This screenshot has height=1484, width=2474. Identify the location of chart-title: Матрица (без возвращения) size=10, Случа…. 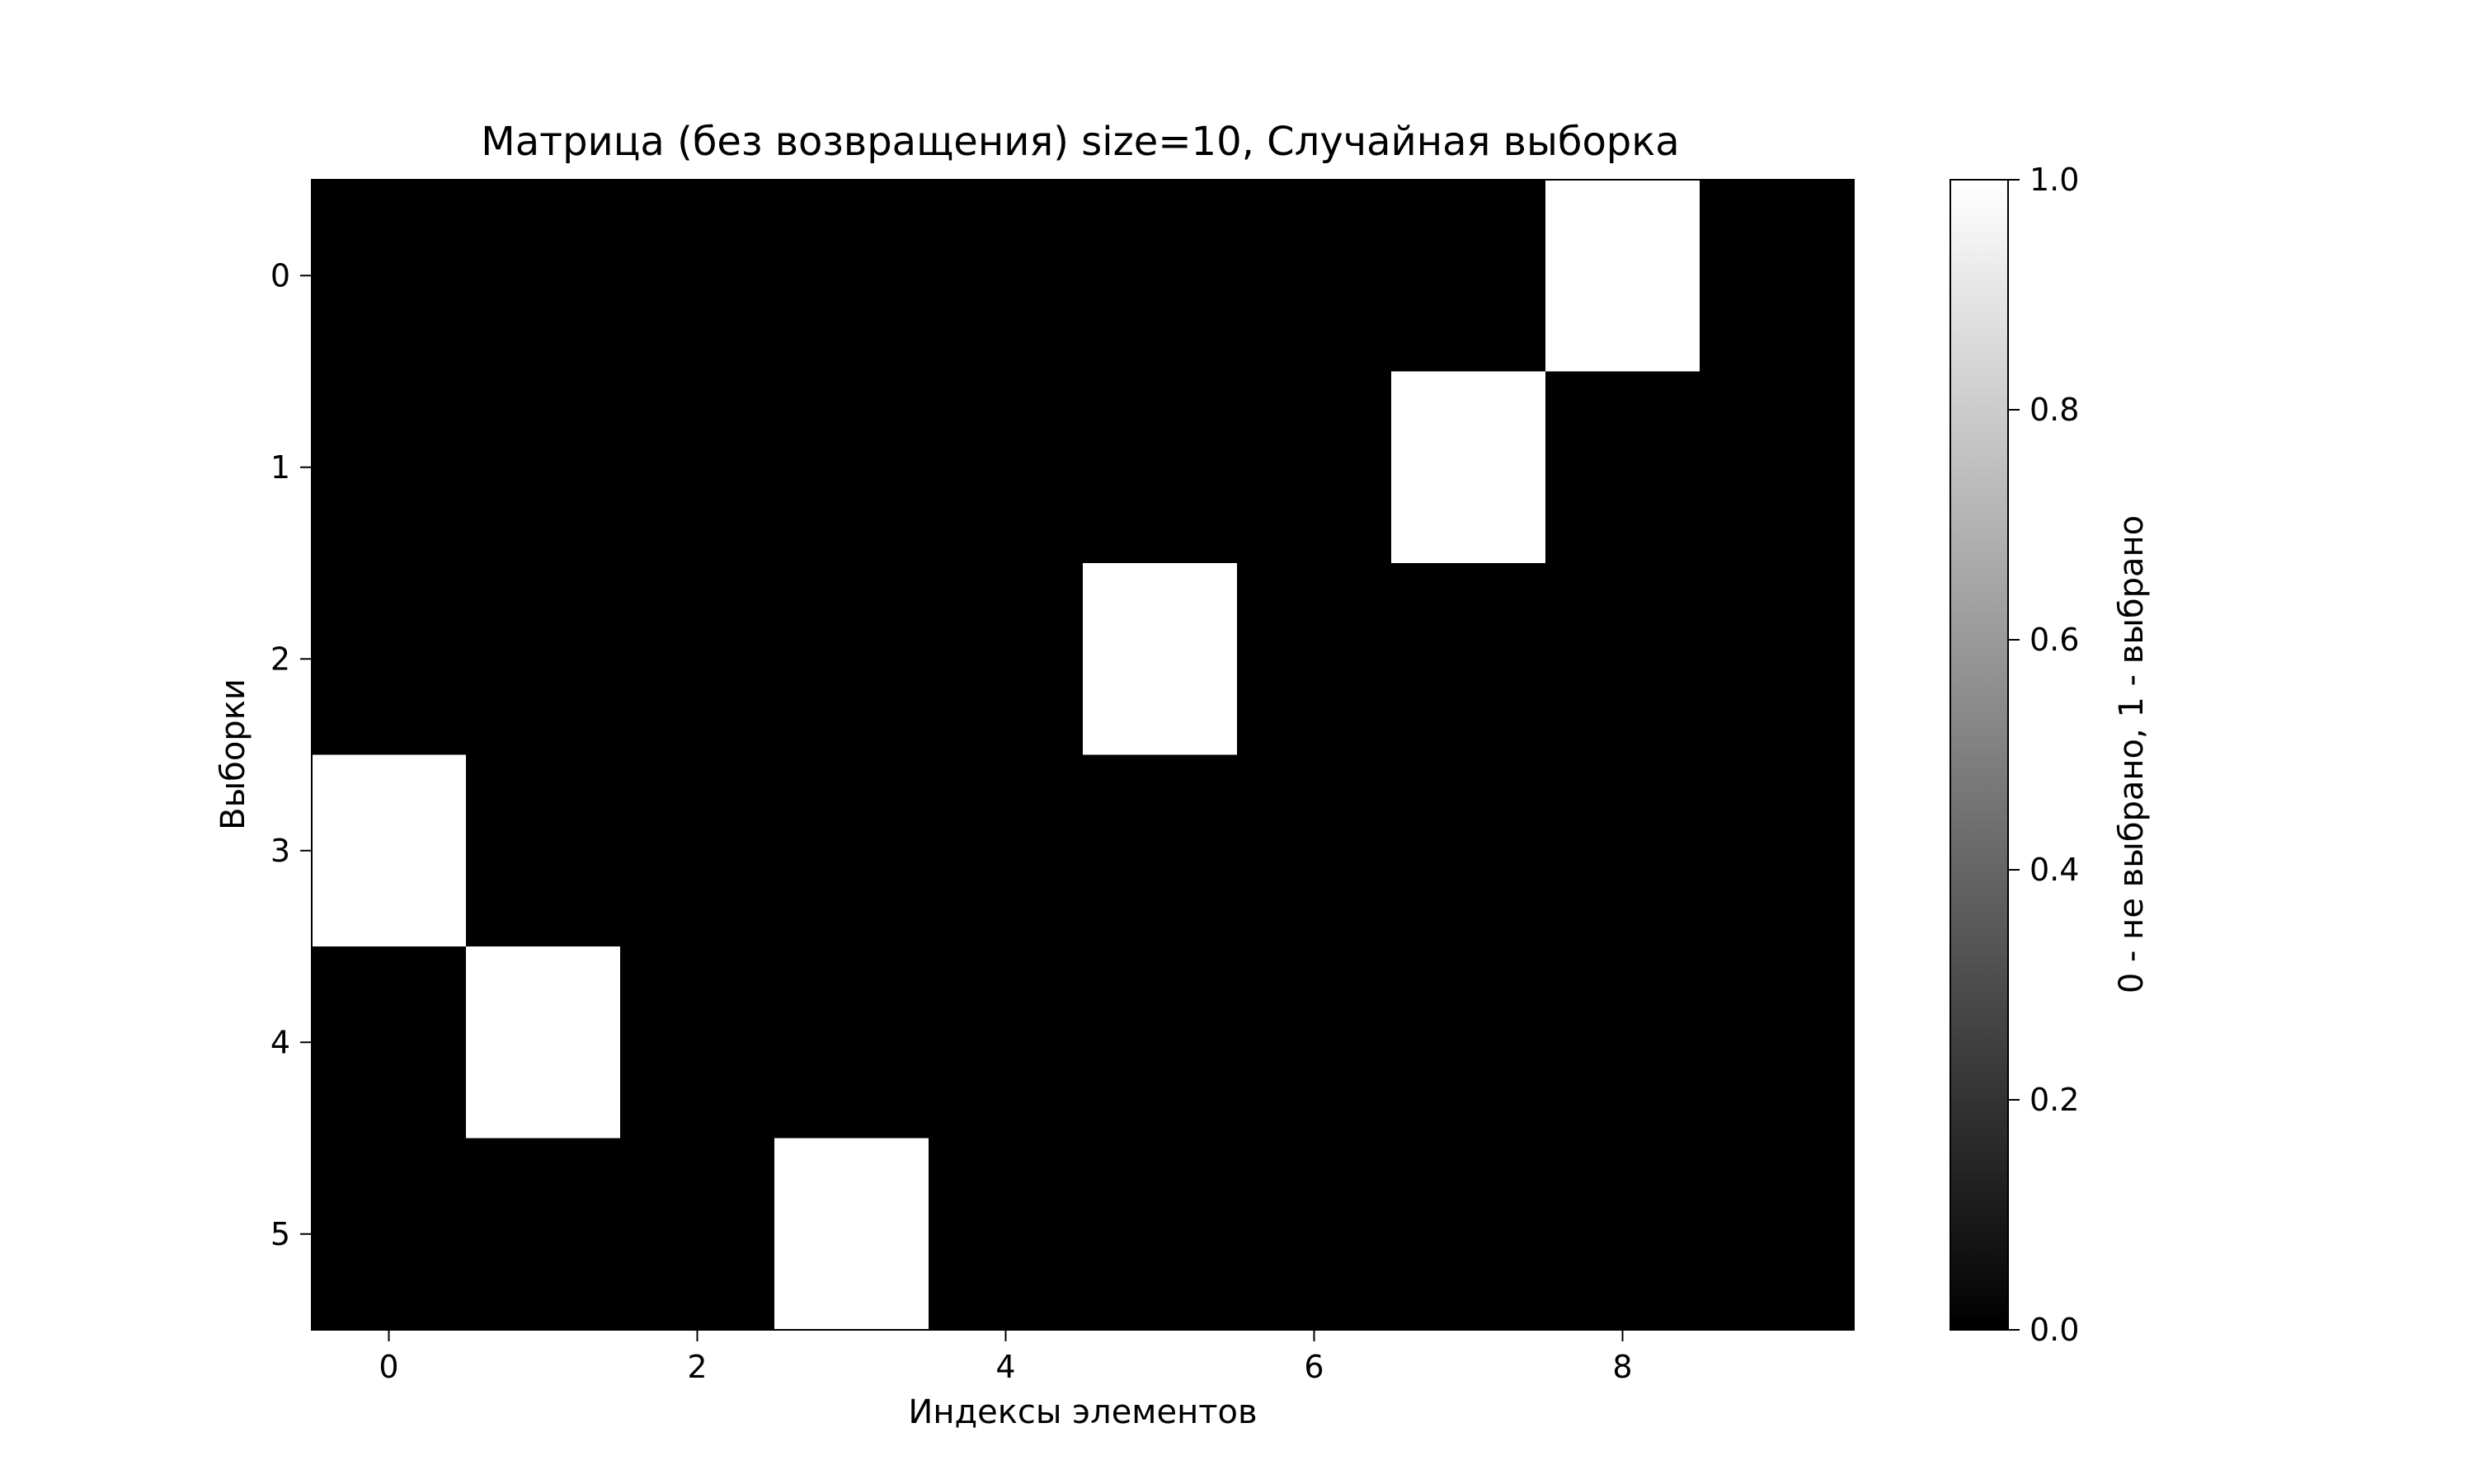
(1080, 142).